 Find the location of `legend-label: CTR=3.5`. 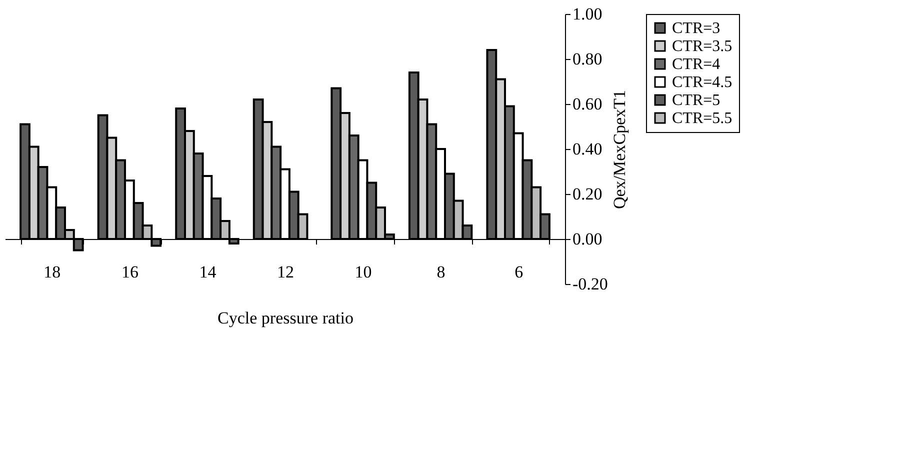

legend-label: CTR=3.5 is located at coordinates (702, 46).